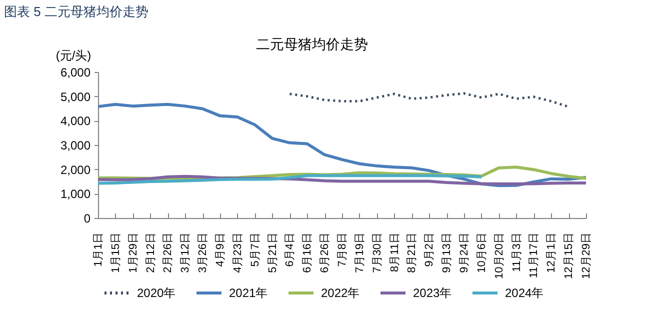  What do you see at coordinates (272, 252) in the screenshot?
I see `x-tick-label: 5月21日` at bounding box center [272, 252].